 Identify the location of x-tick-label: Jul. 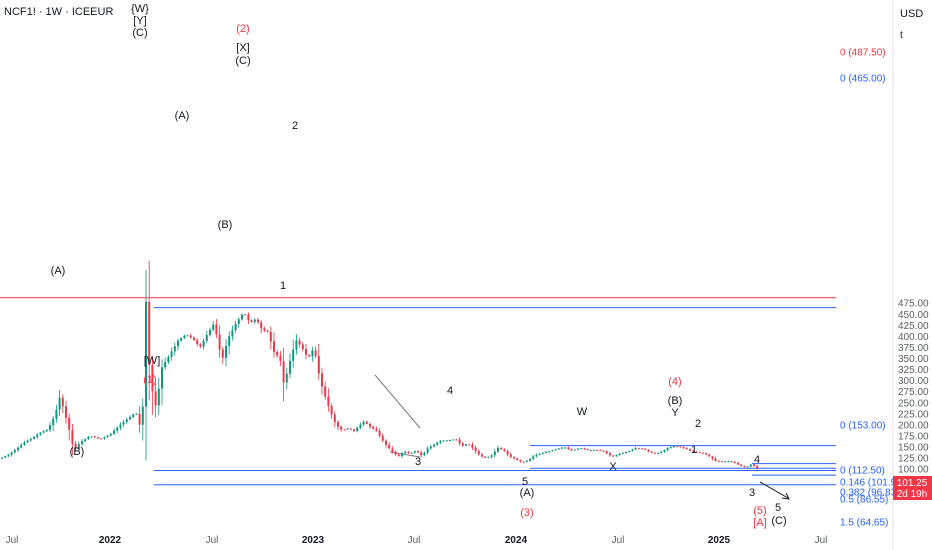
(12, 540).